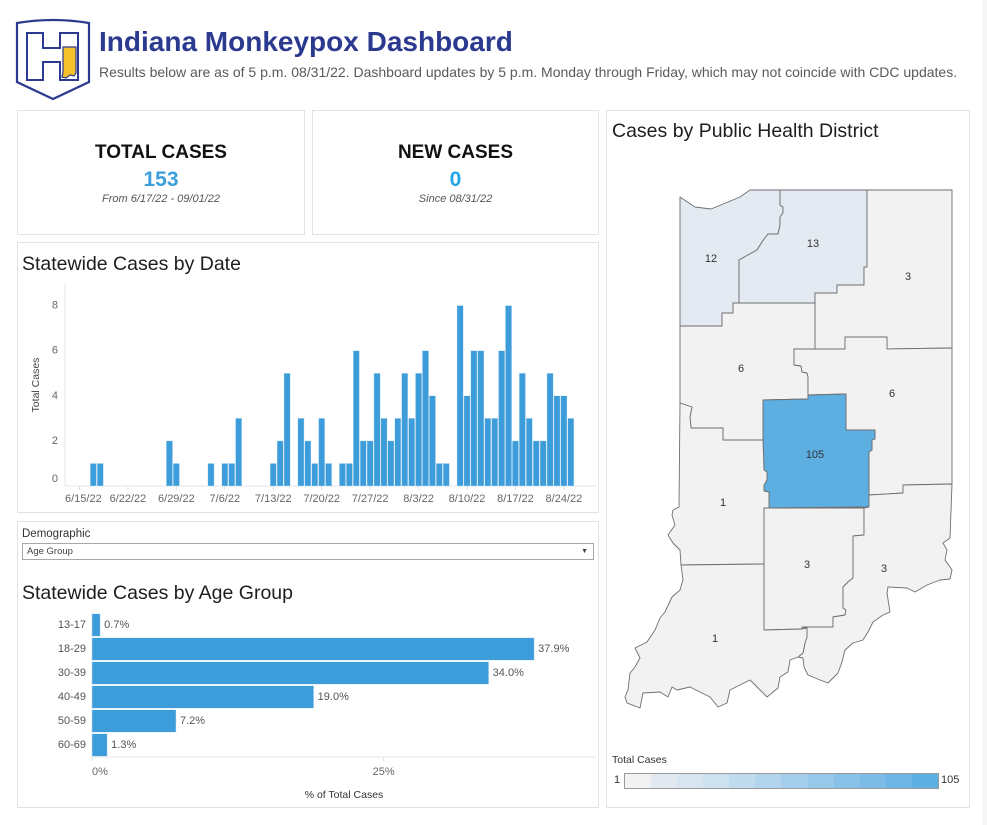 This screenshot has height=825, width=987. I want to click on legend-title: Total Cases, so click(639, 760).